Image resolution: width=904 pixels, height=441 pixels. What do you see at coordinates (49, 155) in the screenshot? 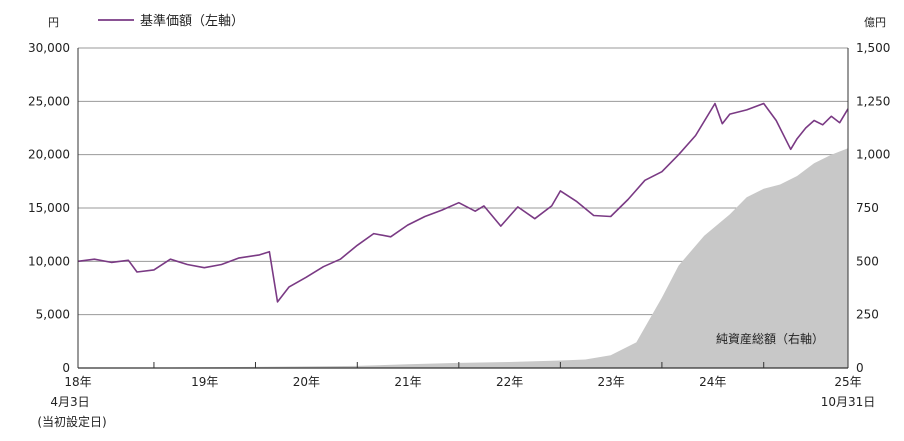
I see `y-left-tick-label: 20,000` at bounding box center [49, 155].